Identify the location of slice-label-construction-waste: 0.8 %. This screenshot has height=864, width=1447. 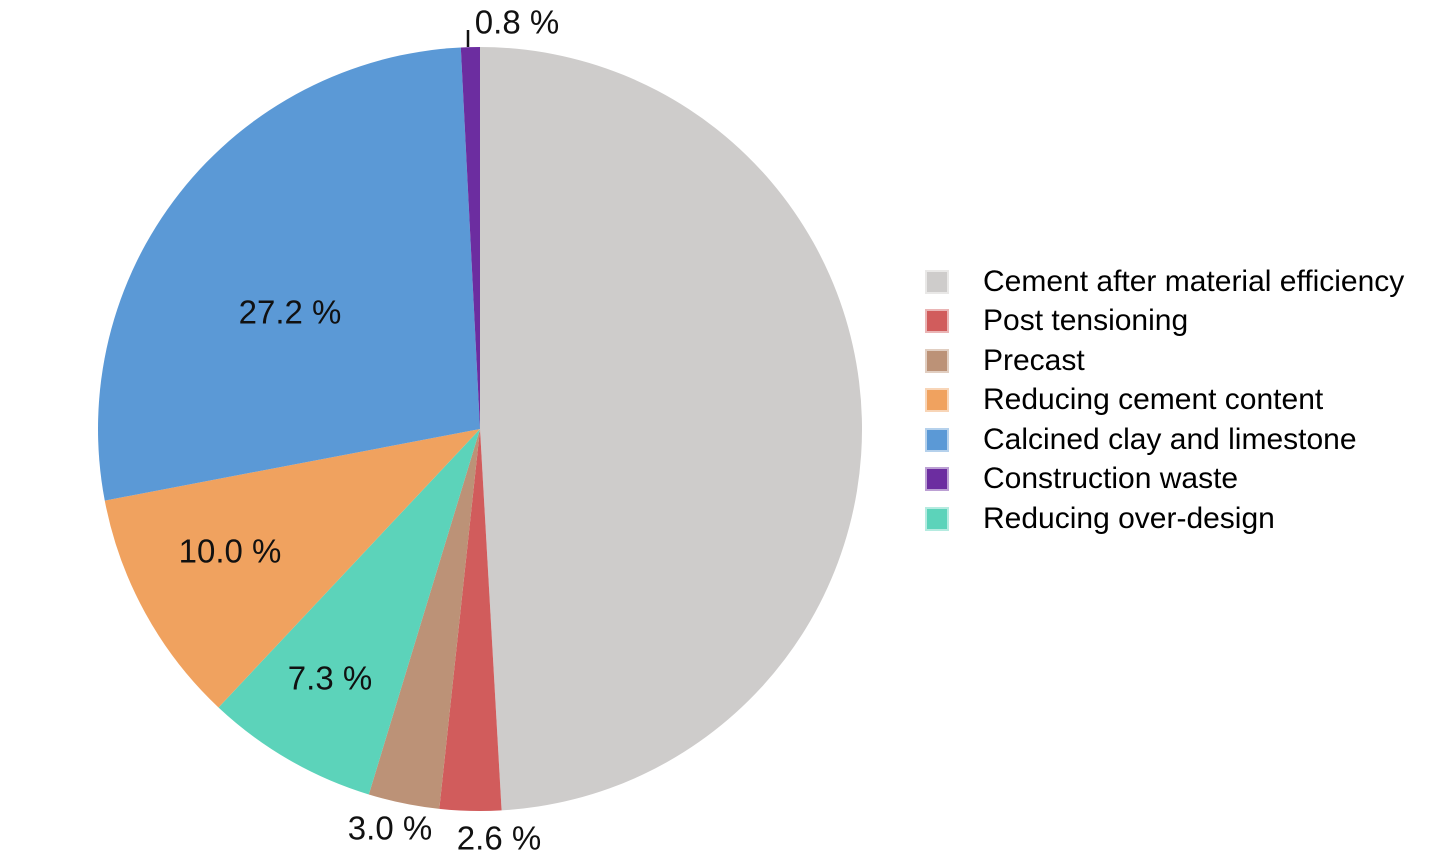
(517, 22).